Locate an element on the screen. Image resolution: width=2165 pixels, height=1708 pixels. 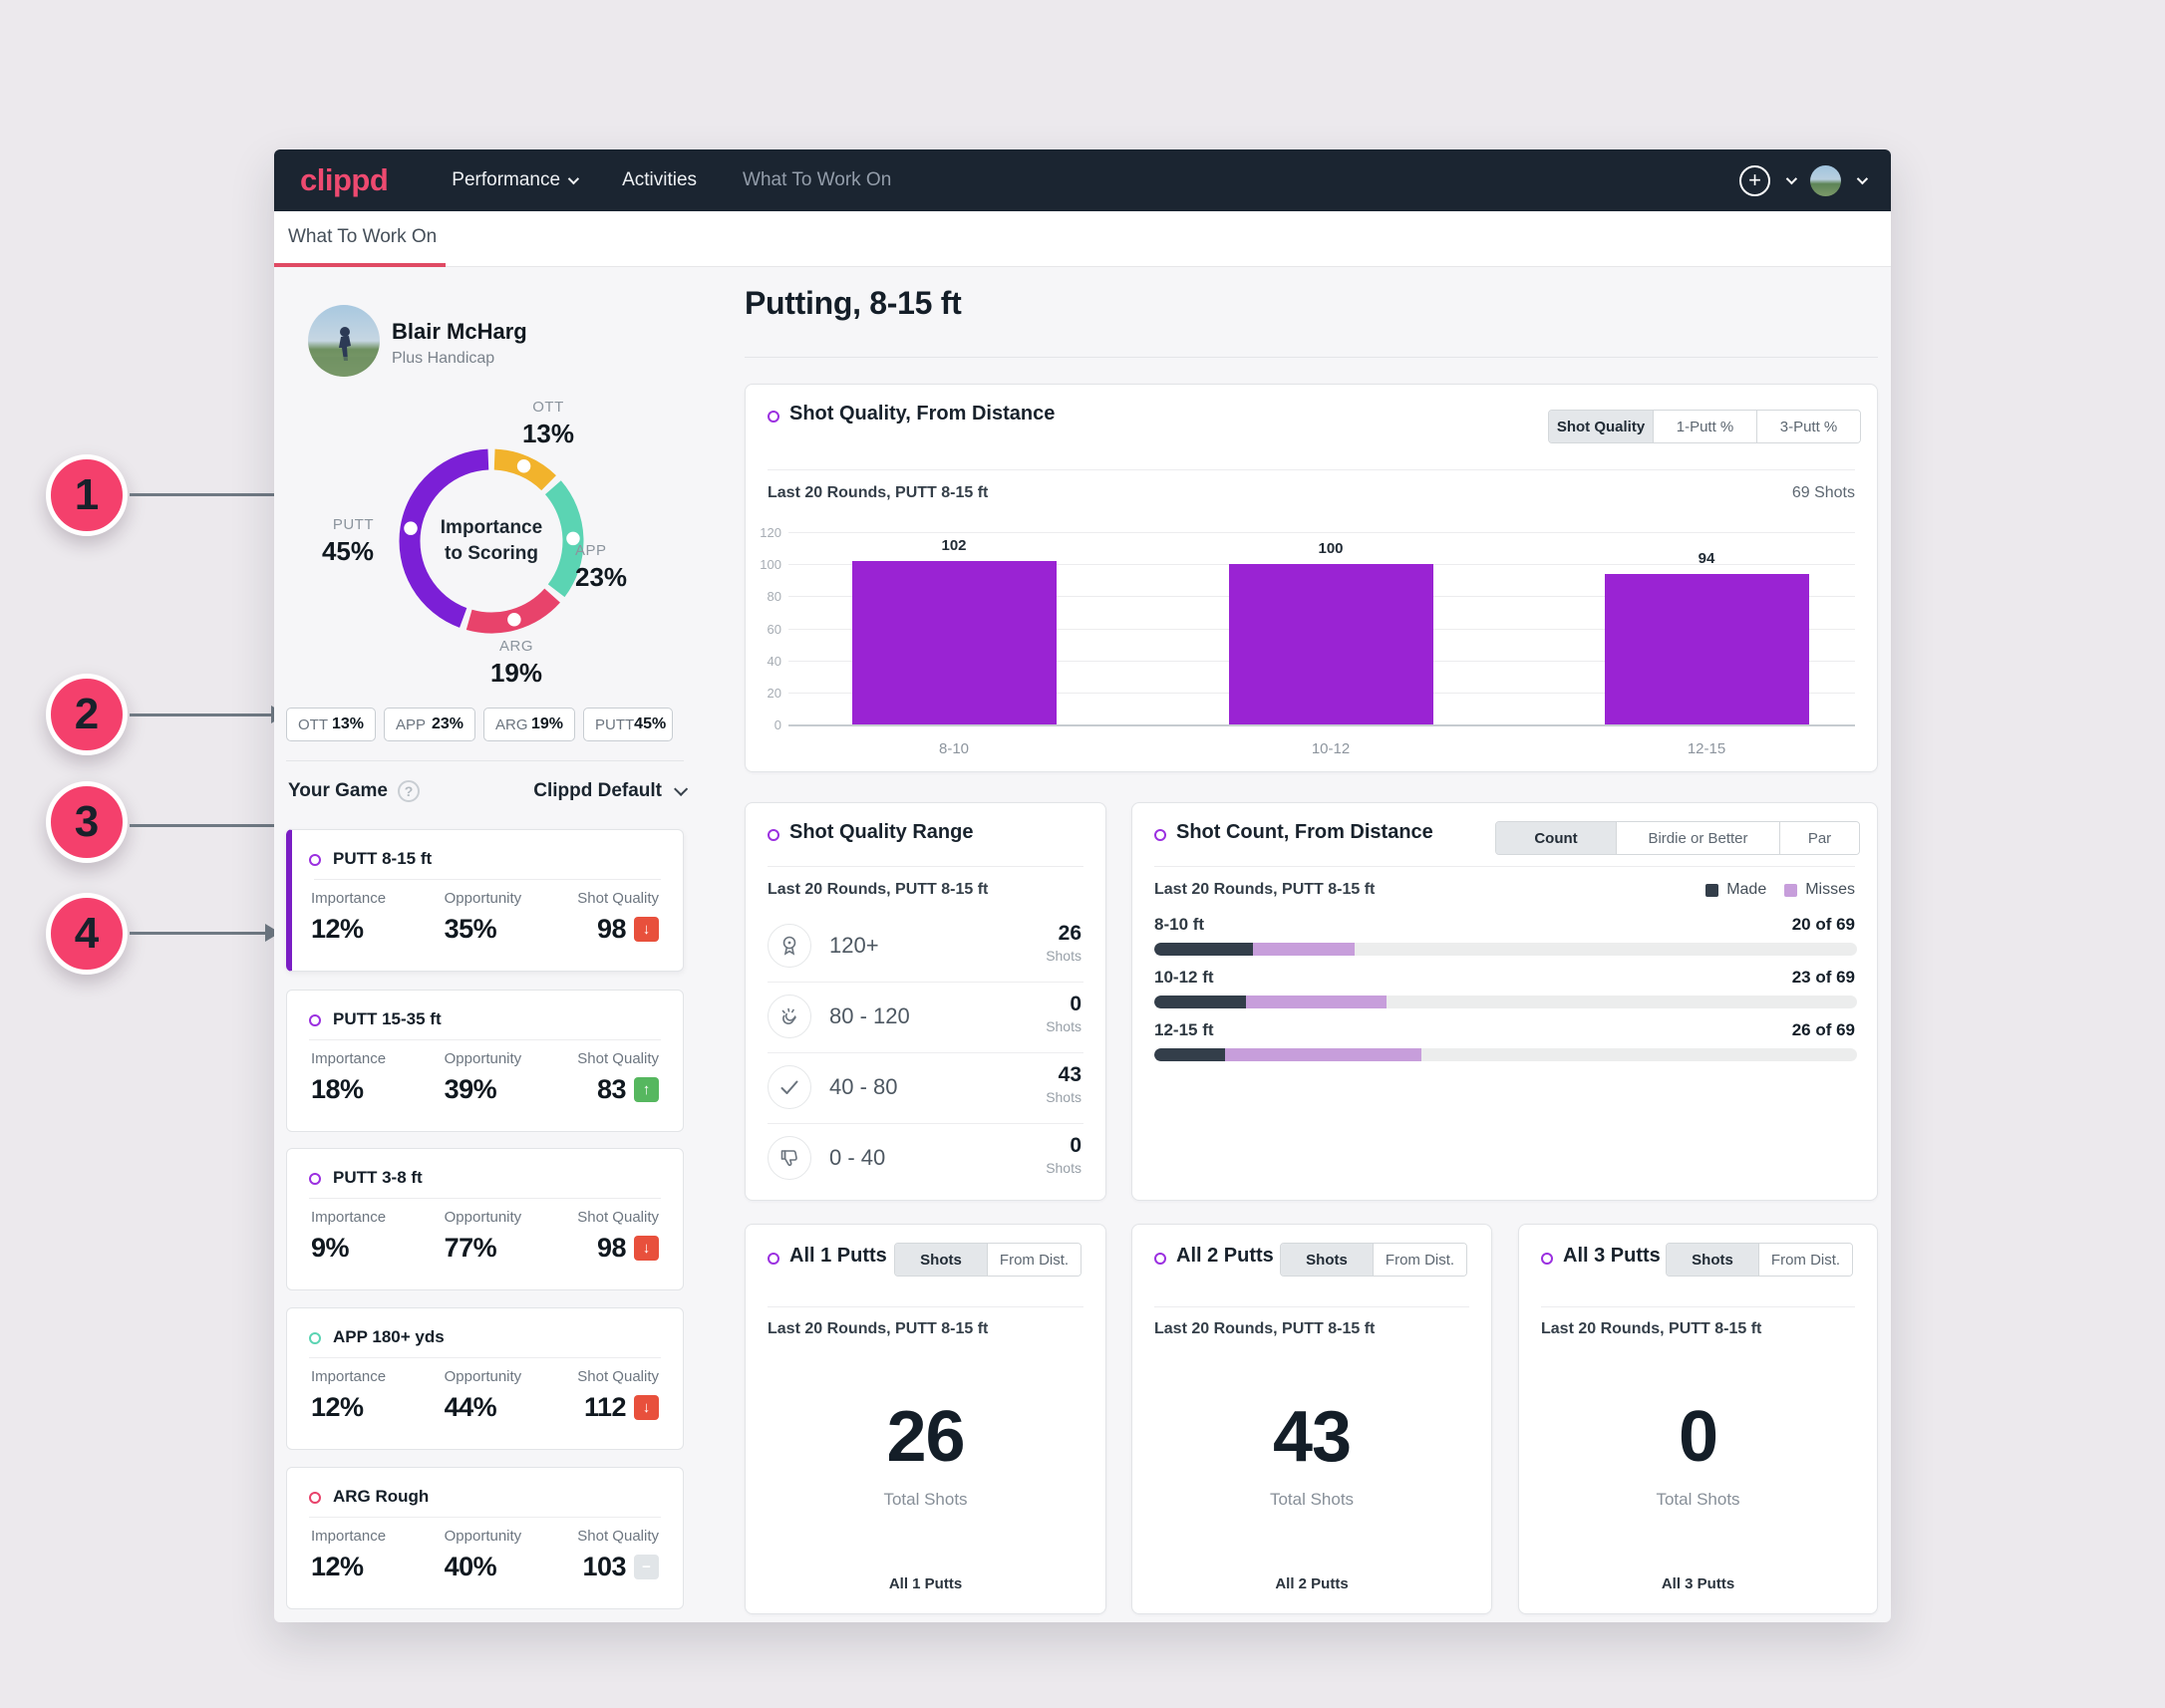
range-label: 40 - 80 is located at coordinates (864, 1086).